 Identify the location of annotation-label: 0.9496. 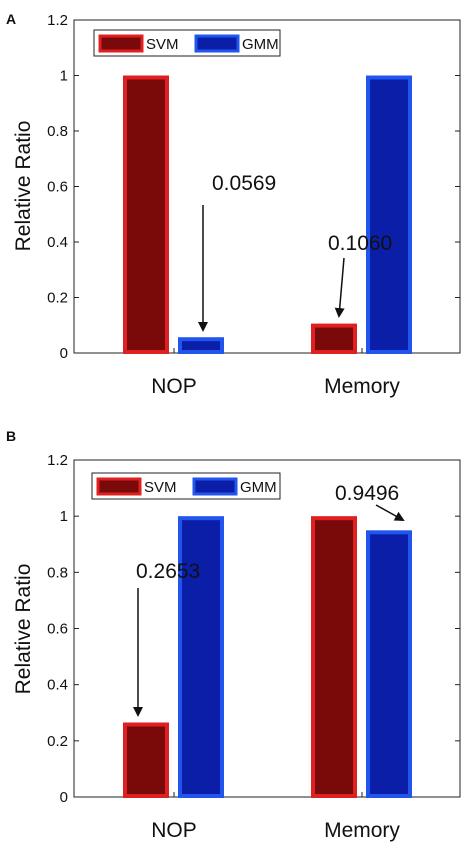
(367, 493).